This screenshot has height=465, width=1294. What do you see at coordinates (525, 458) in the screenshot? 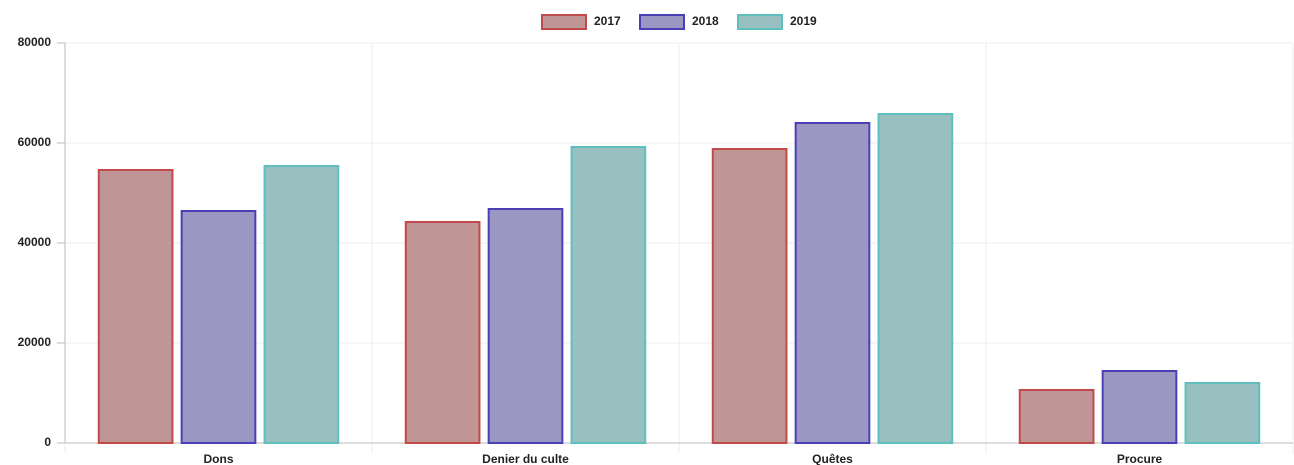
I see `x-tick-label: Denier du culte` at bounding box center [525, 458].